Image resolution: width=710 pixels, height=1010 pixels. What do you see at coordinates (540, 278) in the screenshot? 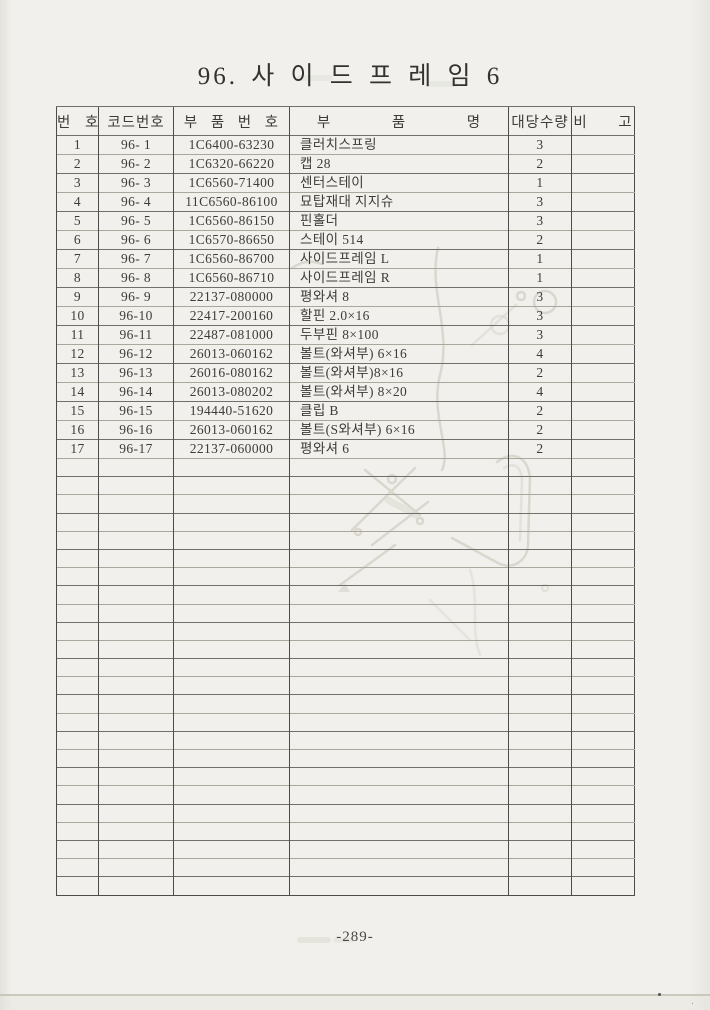
I see `qty-cell: 1` at bounding box center [540, 278].